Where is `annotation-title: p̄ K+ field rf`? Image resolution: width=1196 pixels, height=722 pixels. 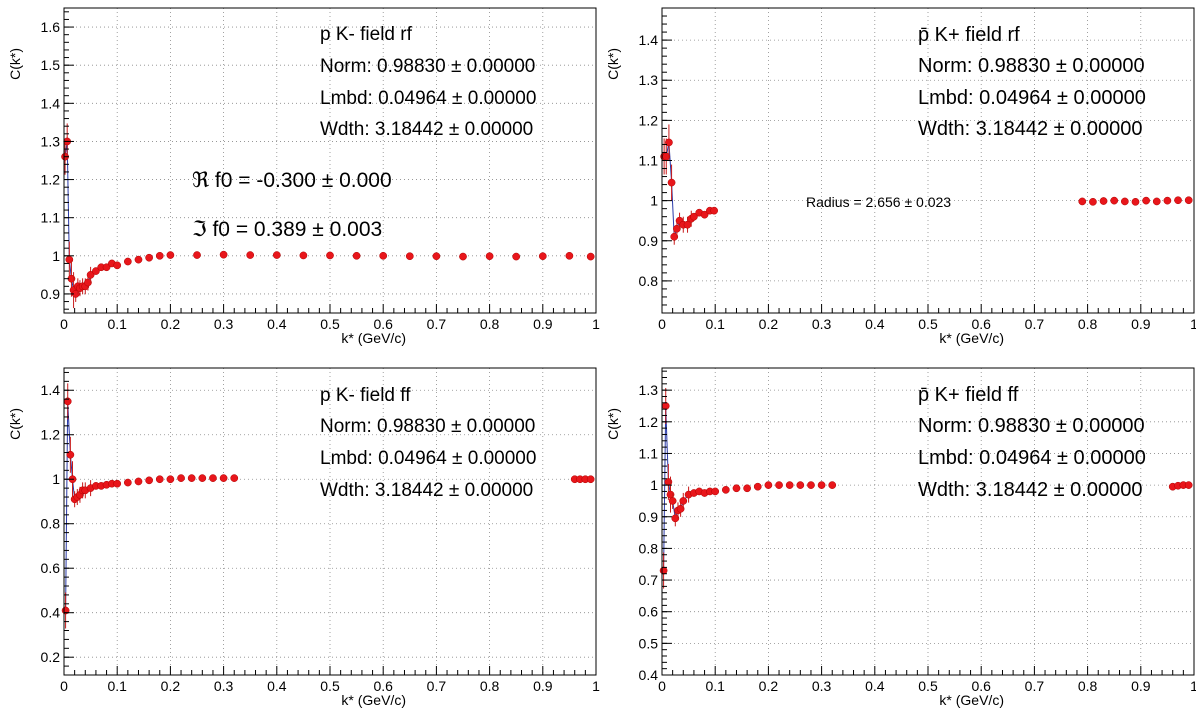
annotation-title: p̄ K+ field rf is located at coordinates (969, 35).